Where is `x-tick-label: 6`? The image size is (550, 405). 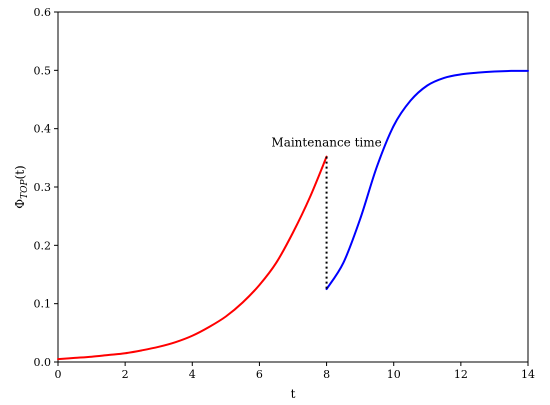
x-tick-label: 6 is located at coordinates (259, 374).